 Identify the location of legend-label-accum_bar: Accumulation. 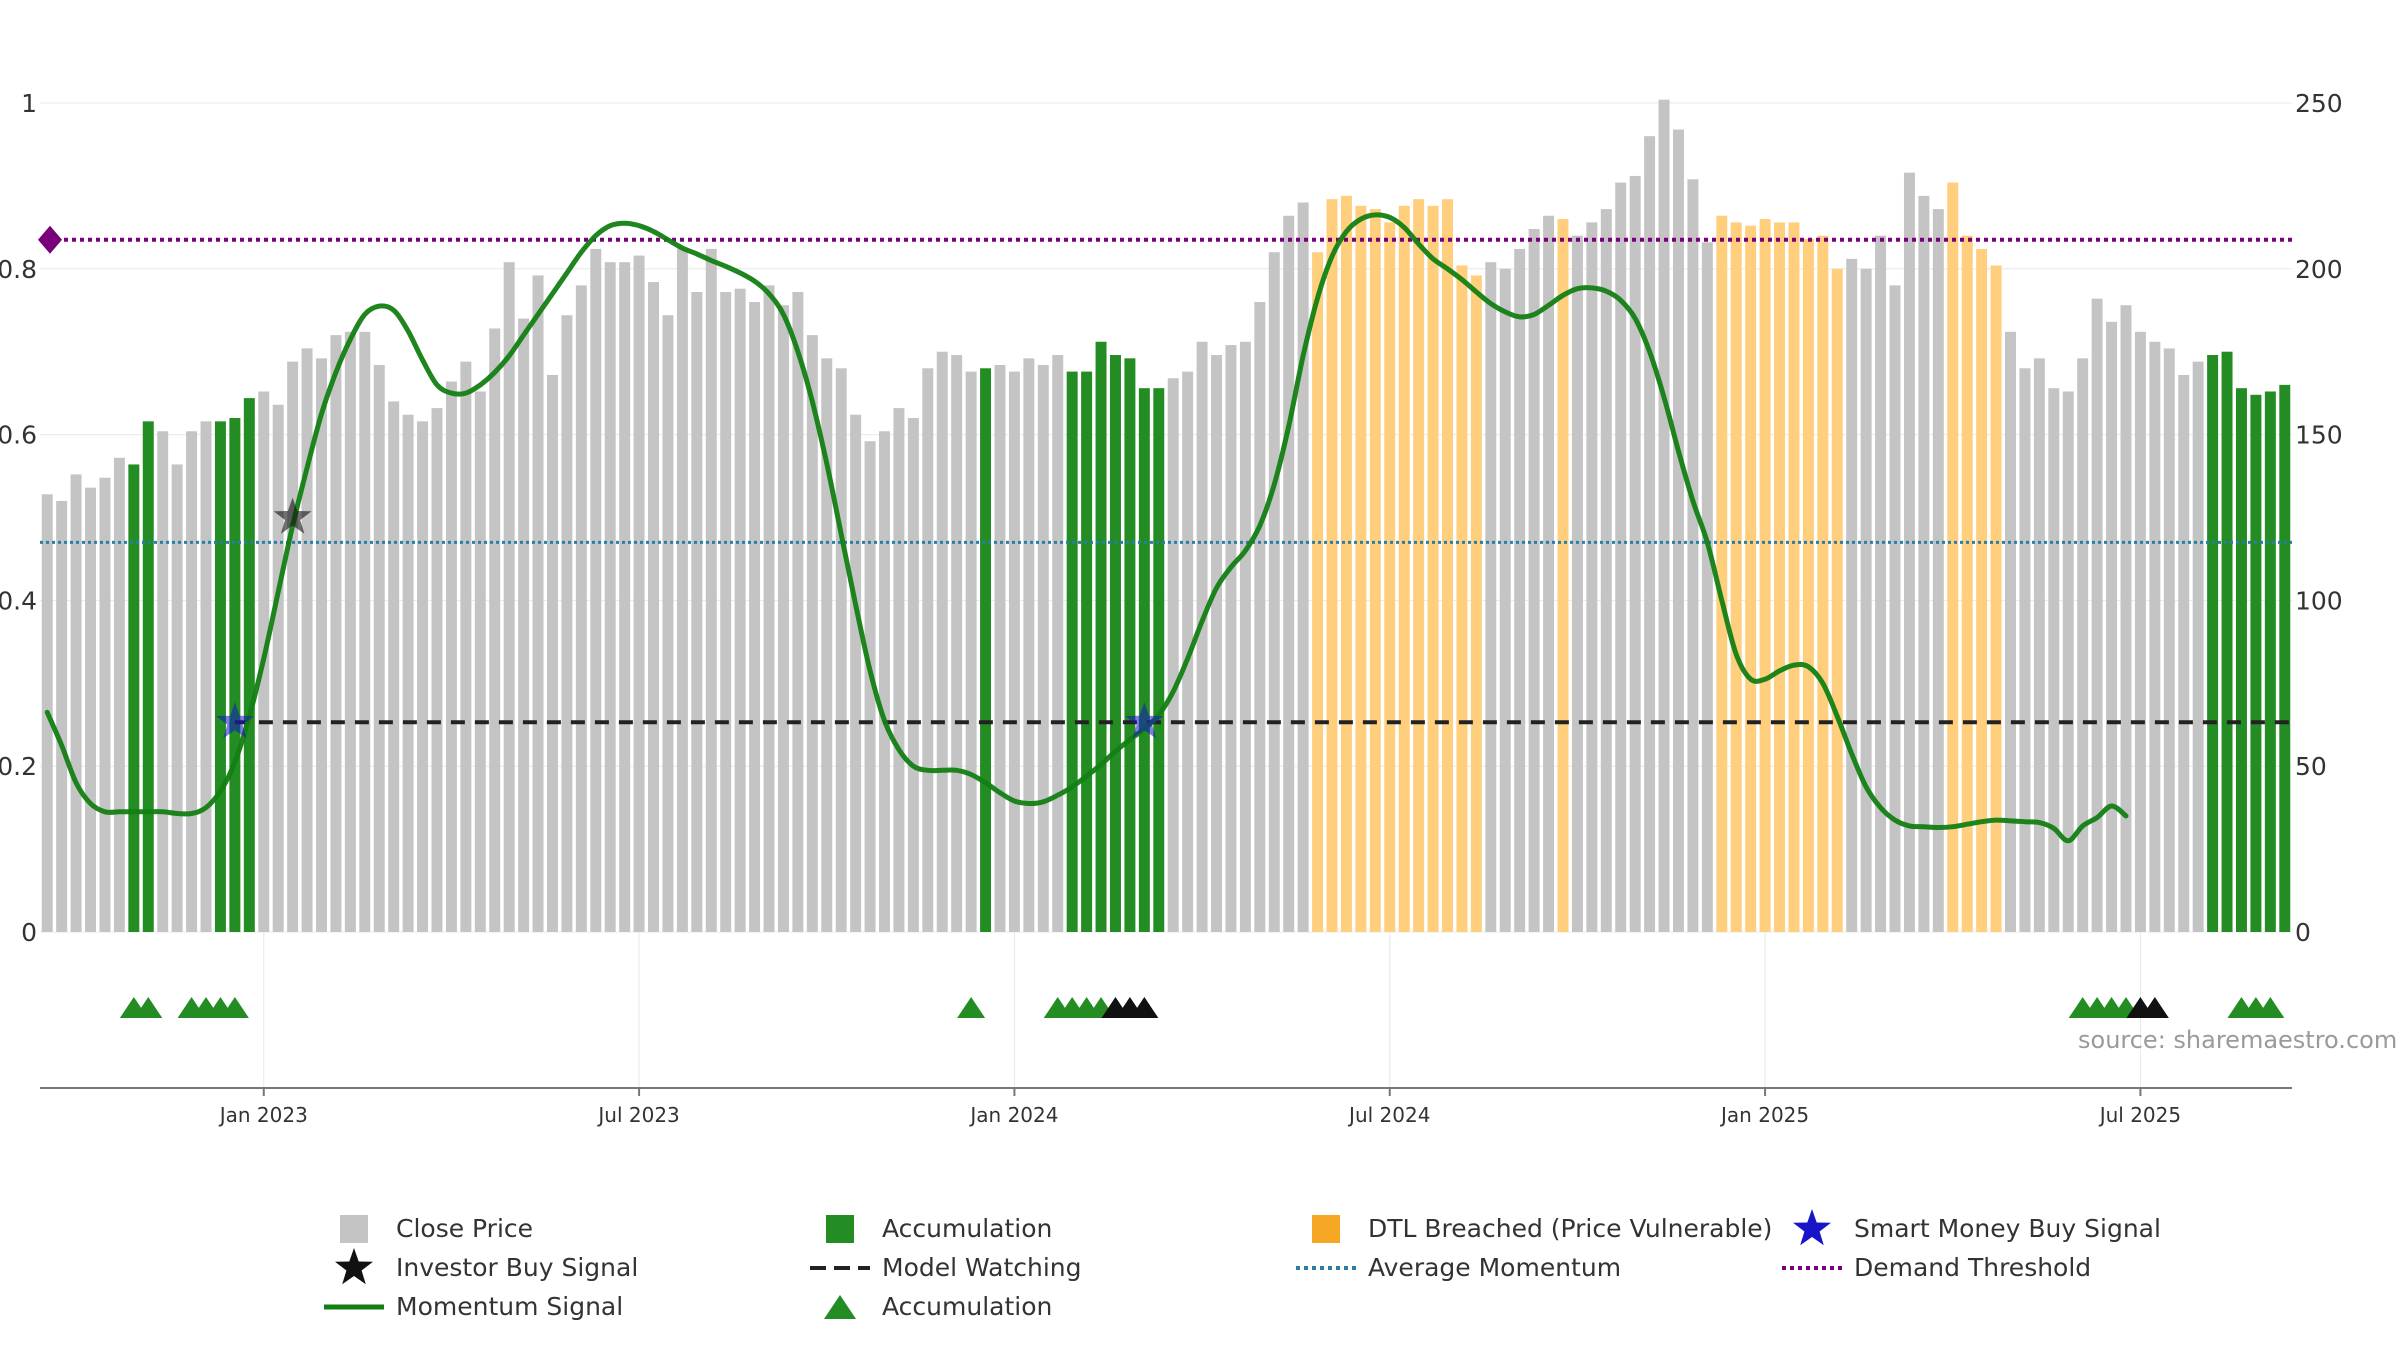
(967, 1228).